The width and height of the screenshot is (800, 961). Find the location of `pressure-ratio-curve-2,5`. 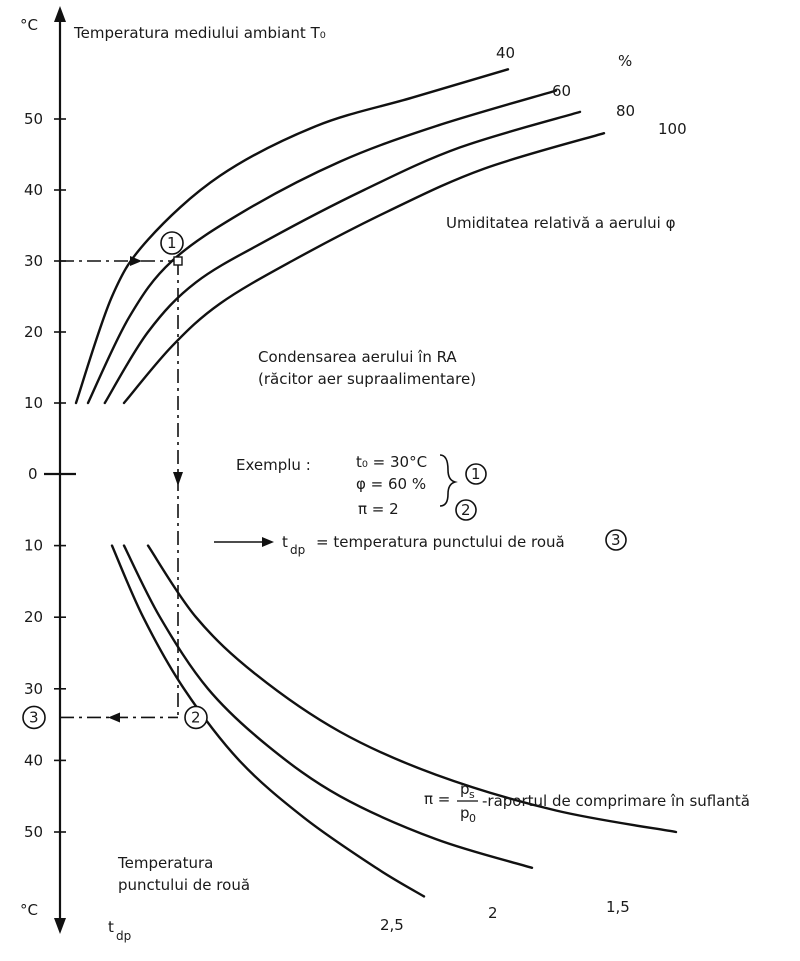

pressure-ratio-curve-2,5 is located at coordinates (268, 721).